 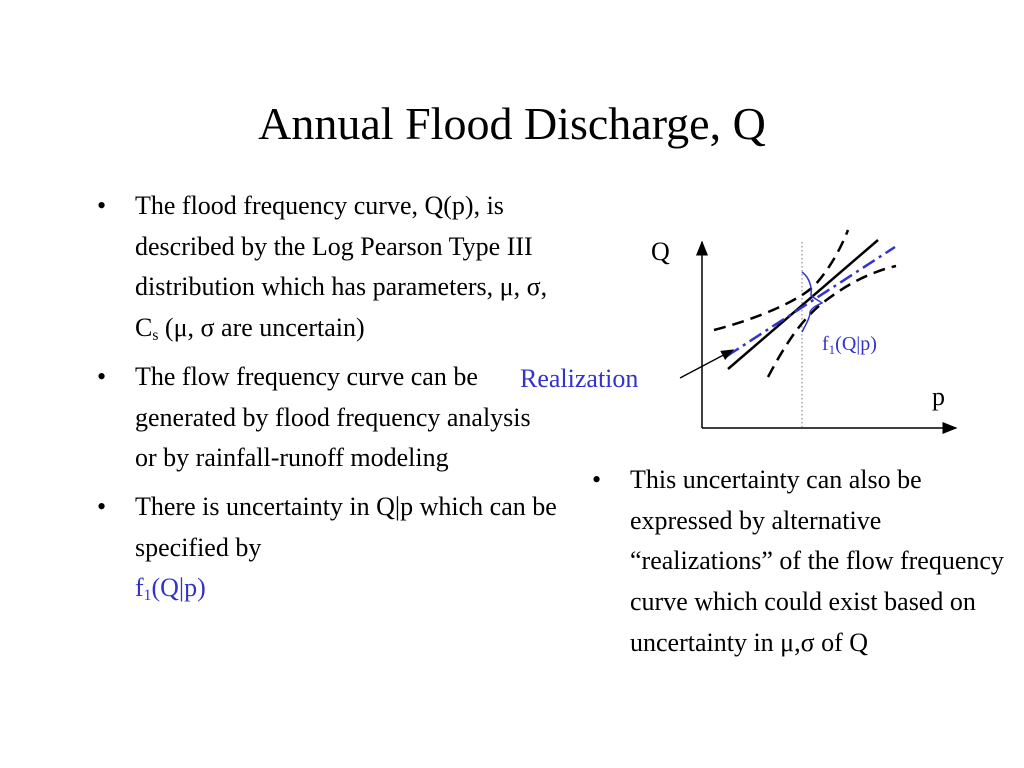 I want to click on density-curve, so click(x=812, y=302).